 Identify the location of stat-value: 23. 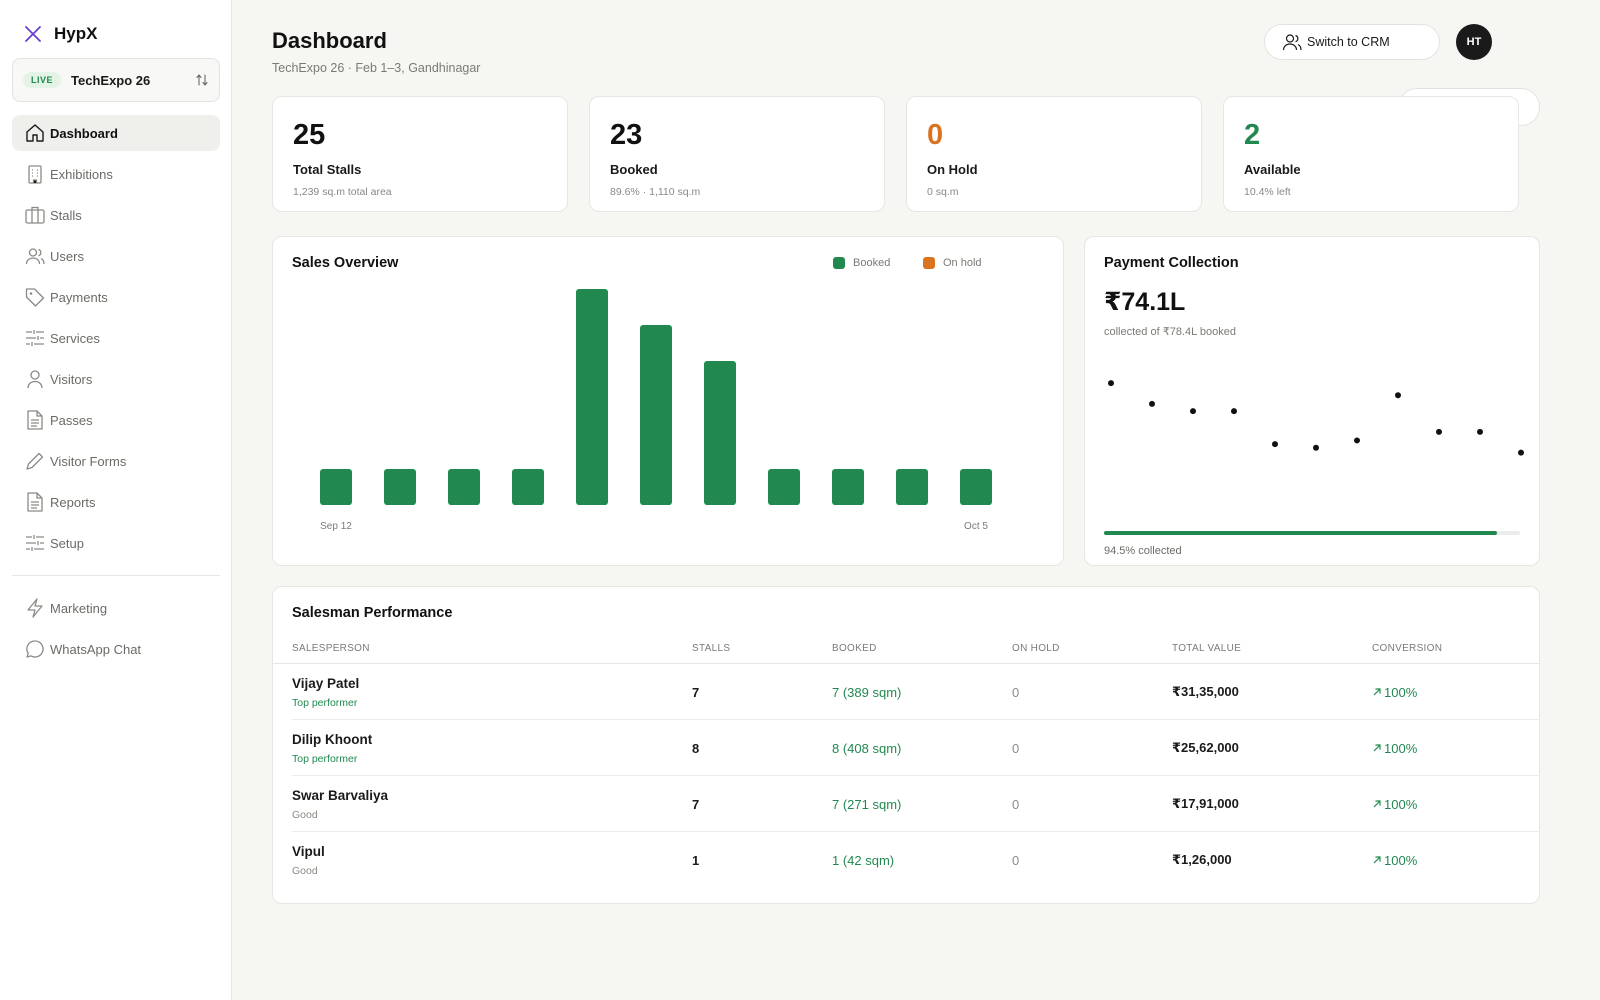
(626, 135).